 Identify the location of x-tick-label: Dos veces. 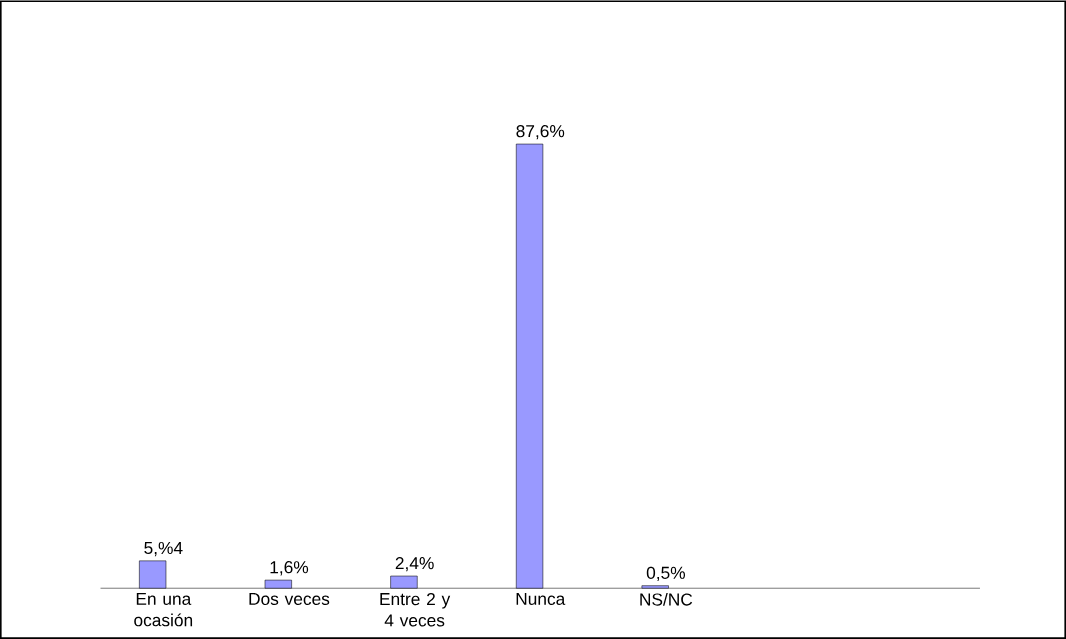
(289, 599).